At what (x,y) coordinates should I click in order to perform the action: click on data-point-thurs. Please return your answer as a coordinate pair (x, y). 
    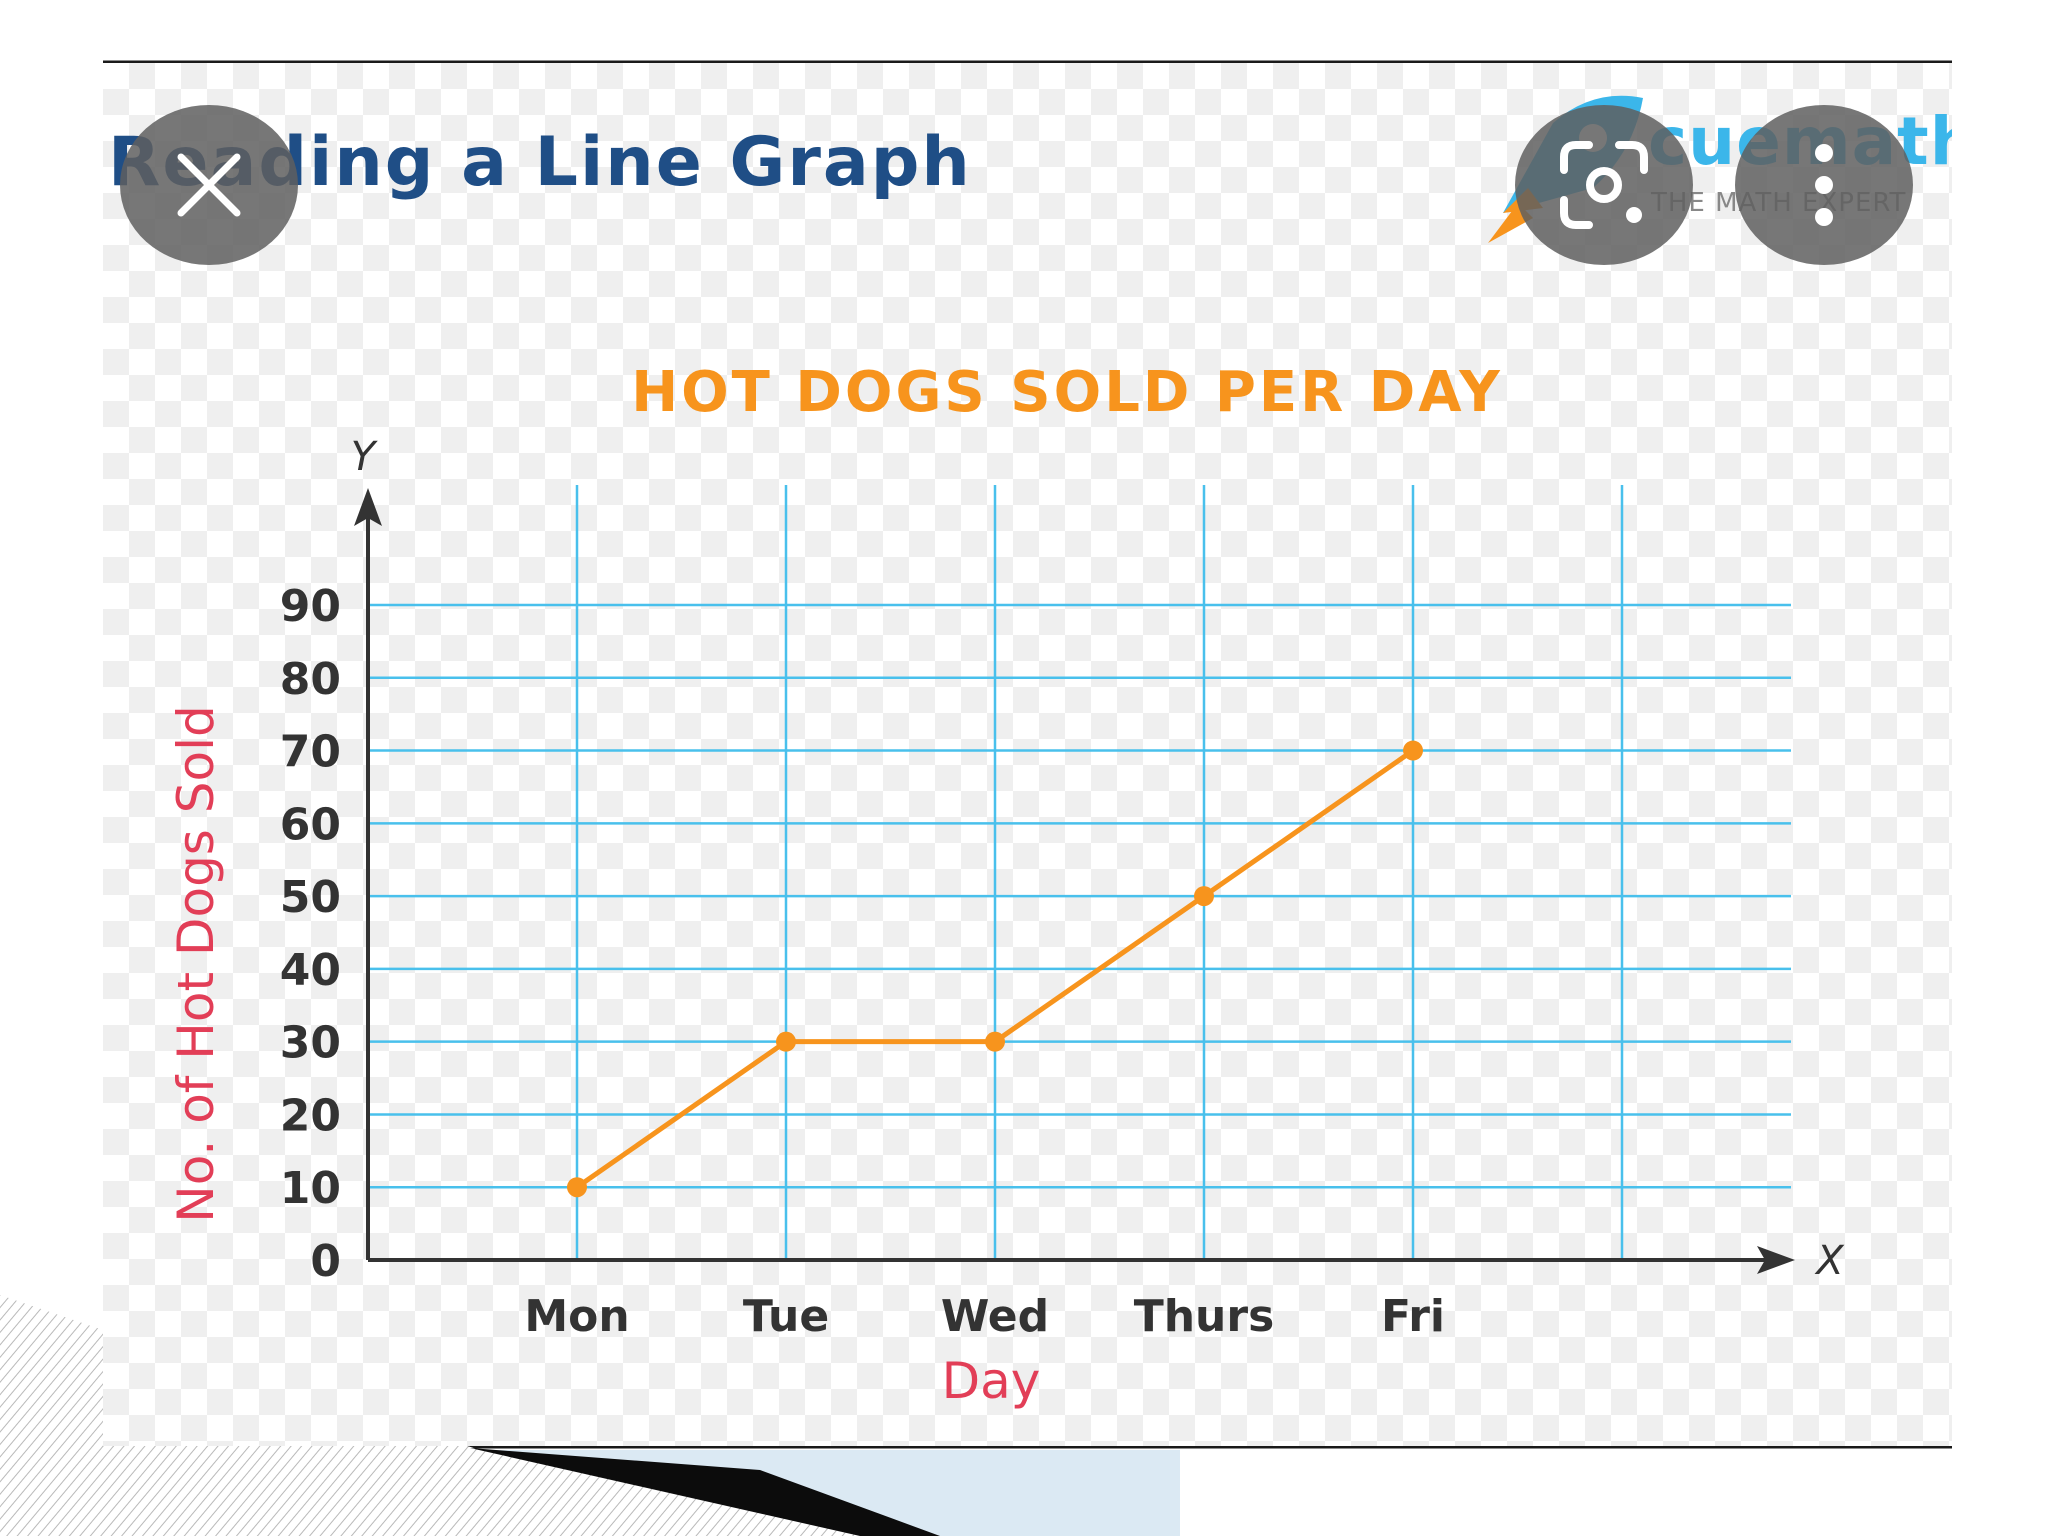
    Looking at the image, I should click on (1204, 896).